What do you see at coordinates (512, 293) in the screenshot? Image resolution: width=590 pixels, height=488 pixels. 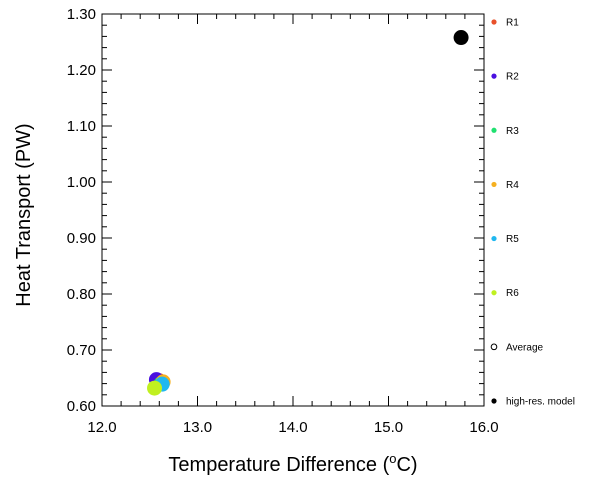 I see `legend-label-r6: R6` at bounding box center [512, 293].